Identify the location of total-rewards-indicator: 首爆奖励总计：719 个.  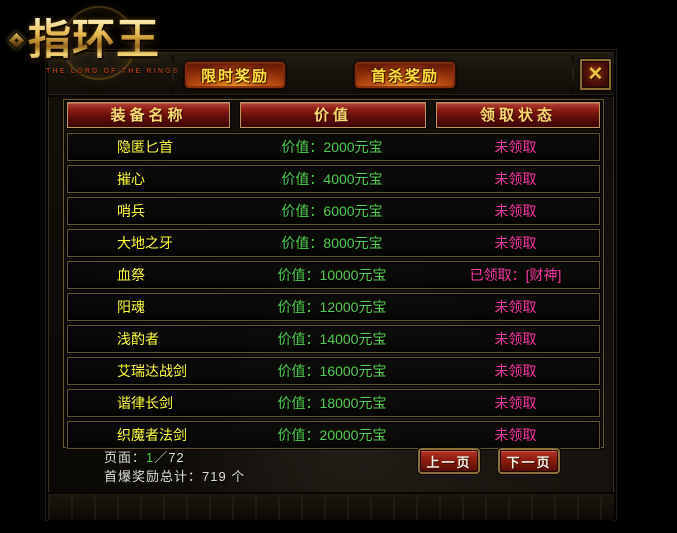
(174, 476).